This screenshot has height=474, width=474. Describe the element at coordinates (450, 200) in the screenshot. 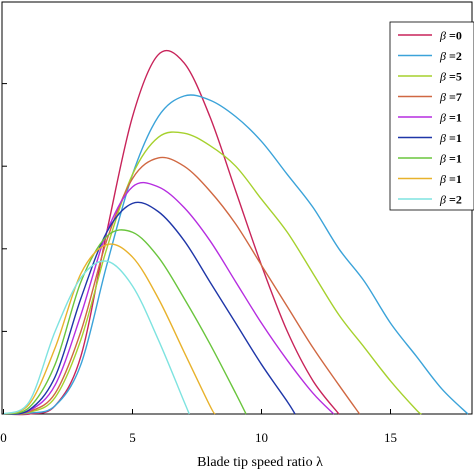

I see `legend-label-8: β =2` at that location.